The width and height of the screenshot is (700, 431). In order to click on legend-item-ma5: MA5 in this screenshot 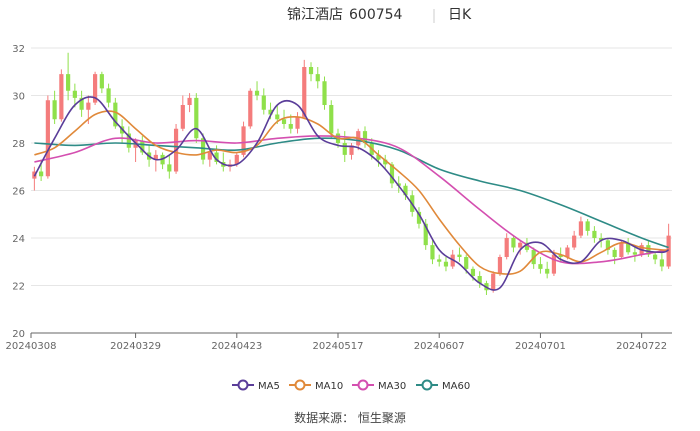, I will do `click(256, 386)`.